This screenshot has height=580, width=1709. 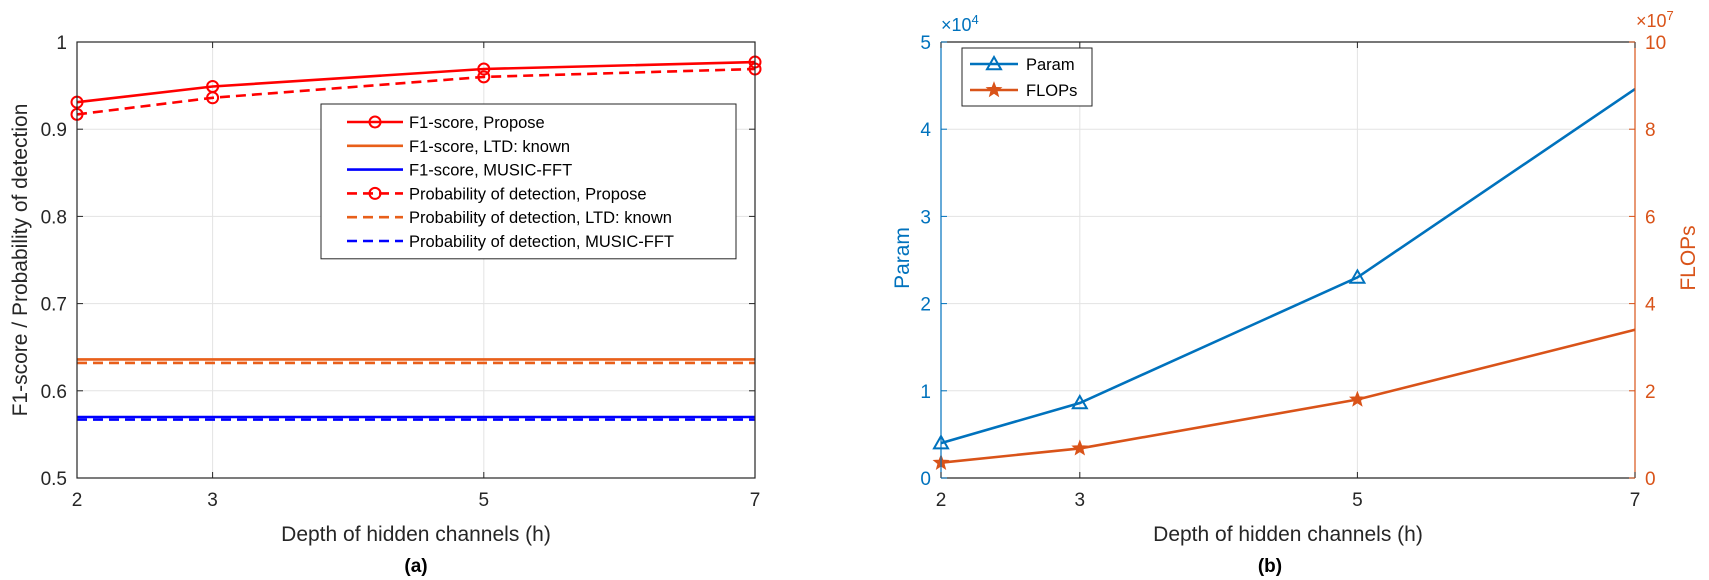 What do you see at coordinates (1288, 534) in the screenshot?
I see `x-axis-label-b: Depth of hidden channels (h)` at bounding box center [1288, 534].